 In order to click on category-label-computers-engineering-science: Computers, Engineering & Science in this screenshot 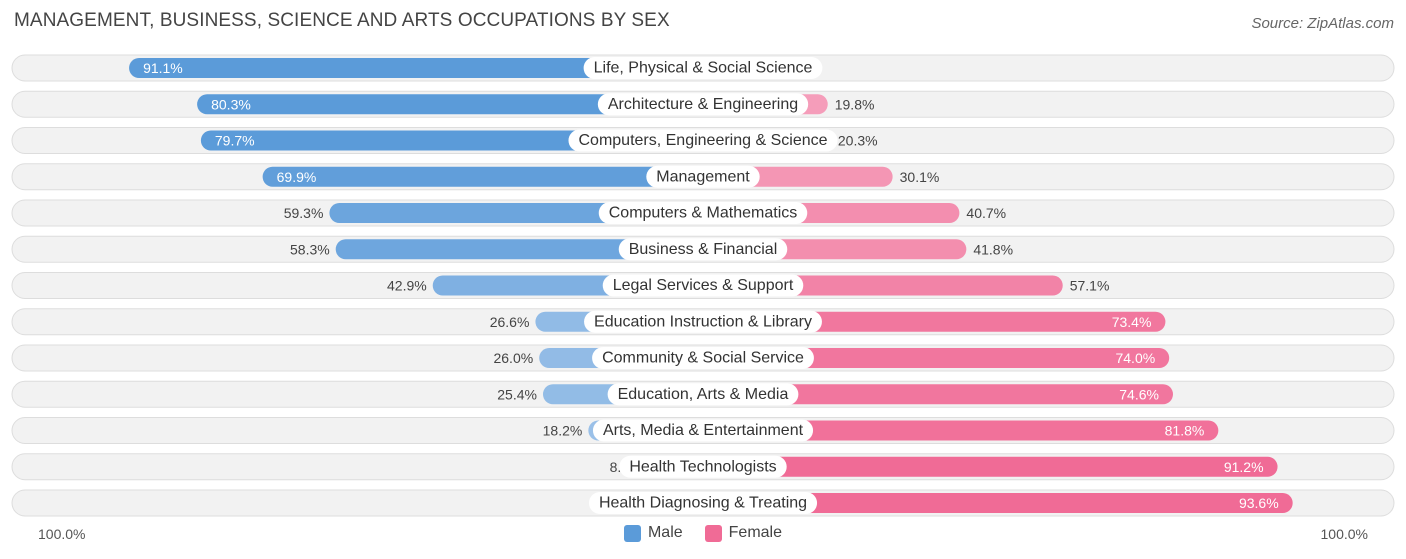, I will do `click(702, 140)`.